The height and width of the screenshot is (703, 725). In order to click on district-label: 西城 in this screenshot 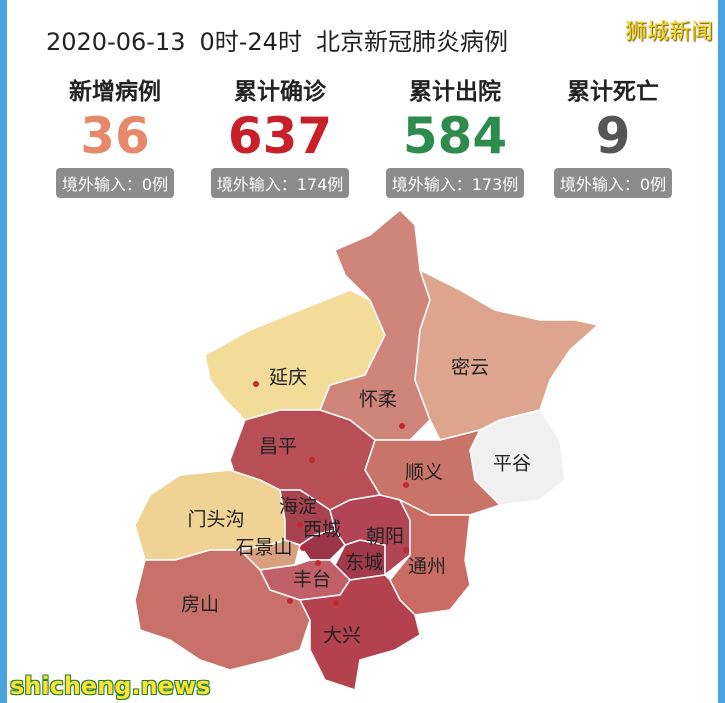, I will do `click(322, 530)`.